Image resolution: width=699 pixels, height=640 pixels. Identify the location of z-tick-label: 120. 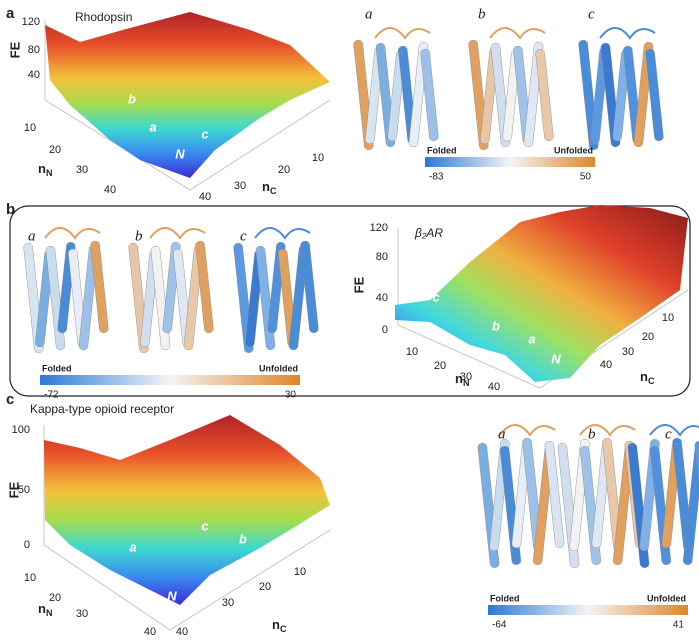
(379, 228).